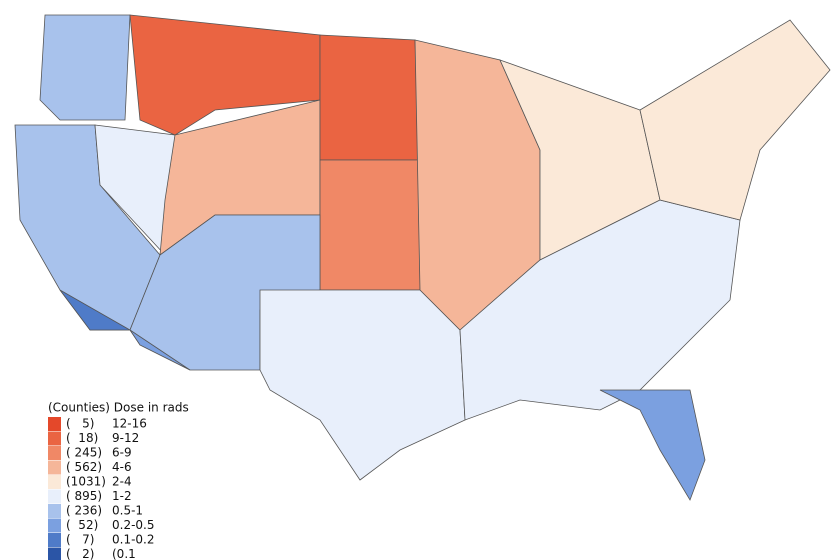 Image resolution: width=840 pixels, height=560 pixels. I want to click on legend-range: 4-6, so click(122, 467).